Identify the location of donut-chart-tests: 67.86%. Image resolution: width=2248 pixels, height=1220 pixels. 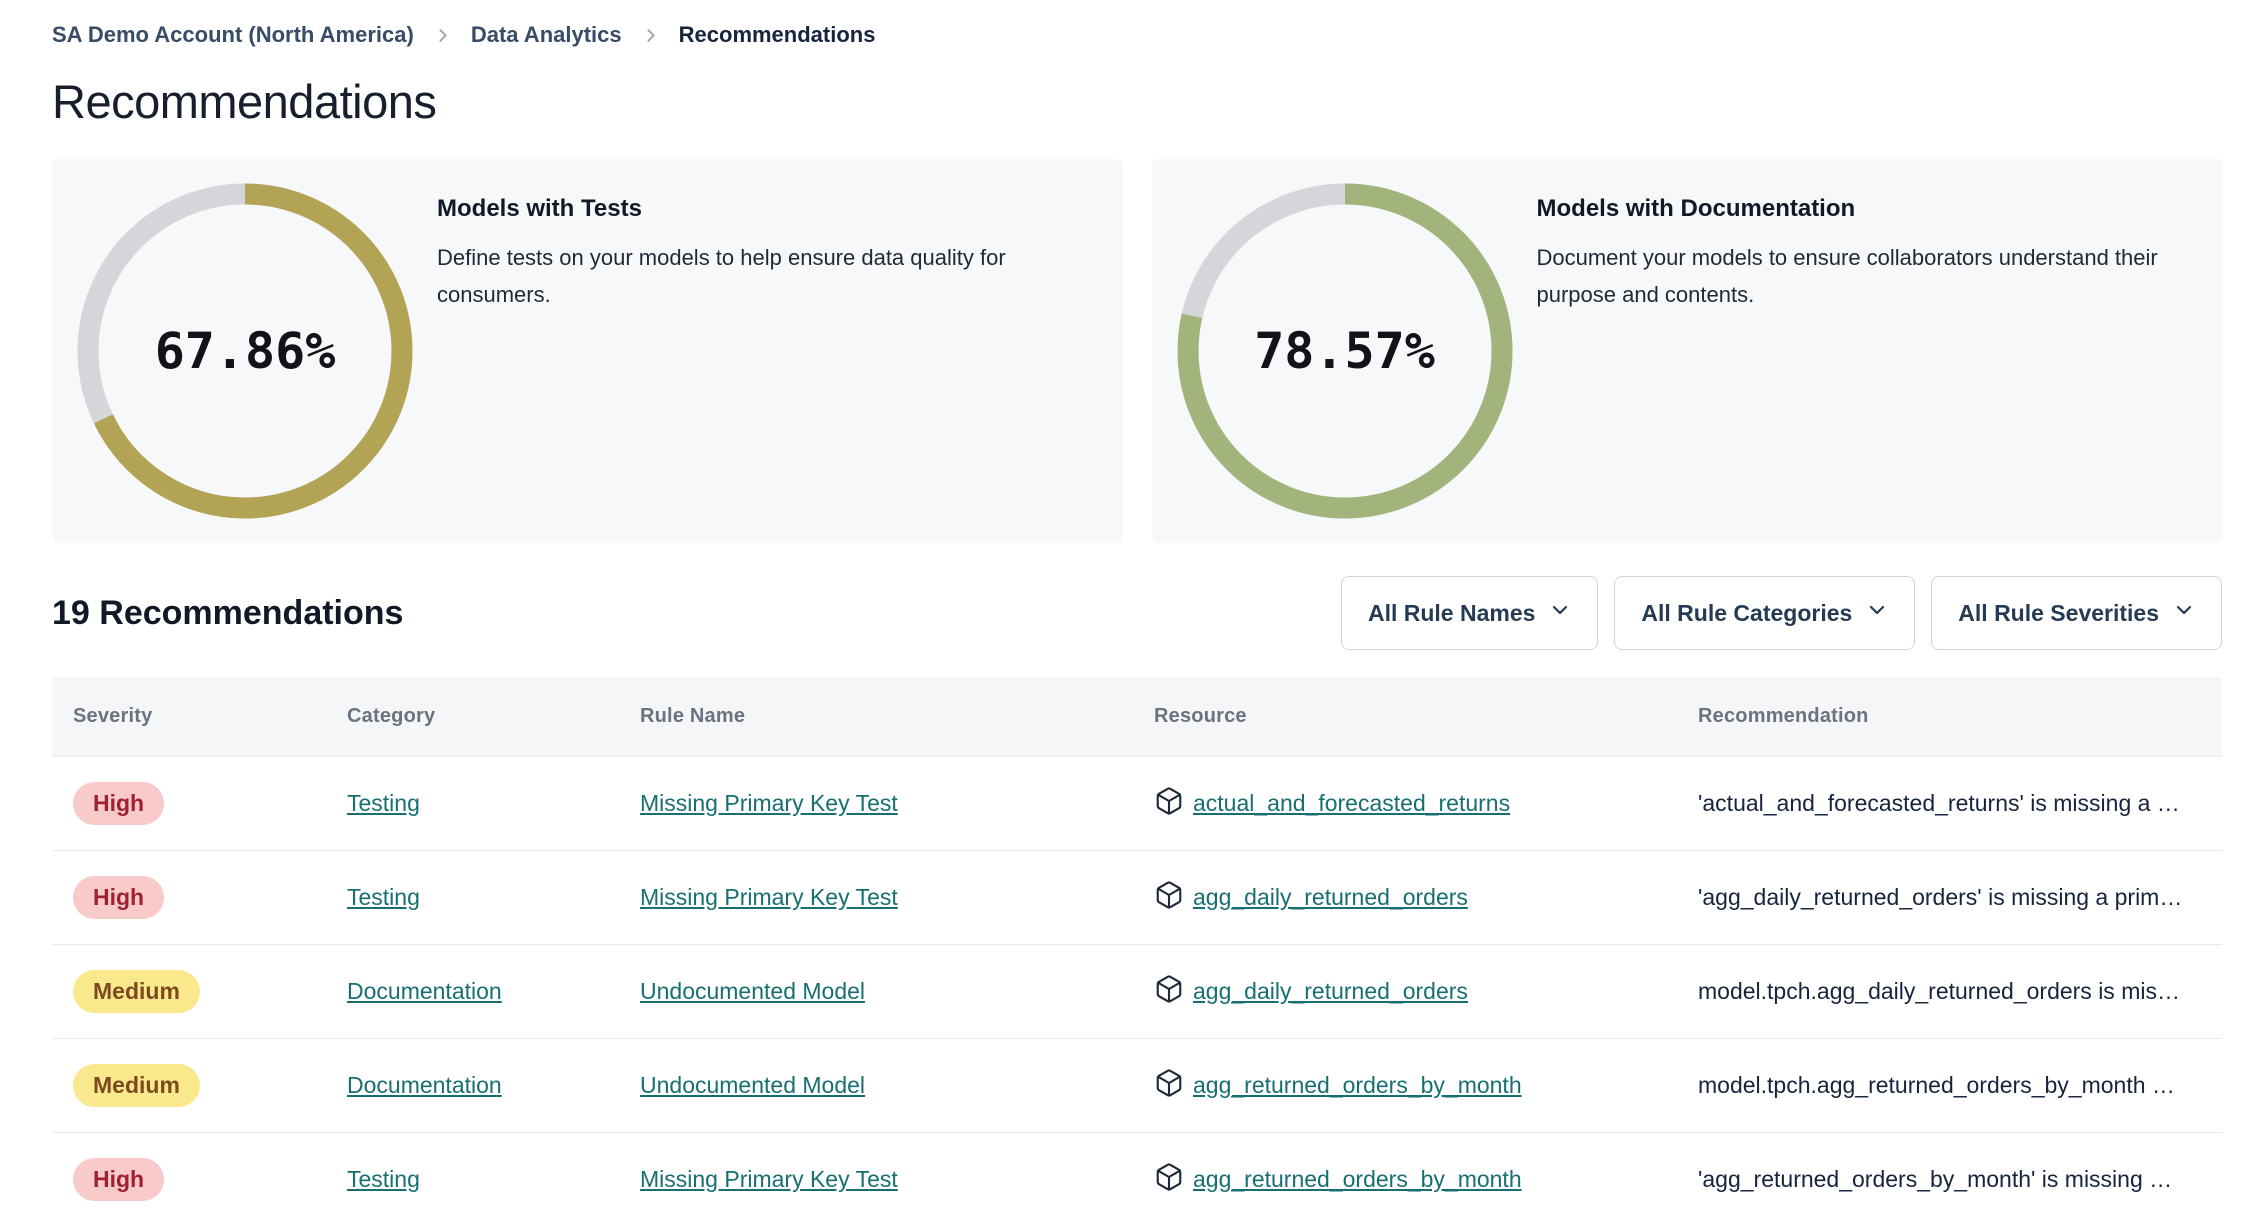
(245, 351).